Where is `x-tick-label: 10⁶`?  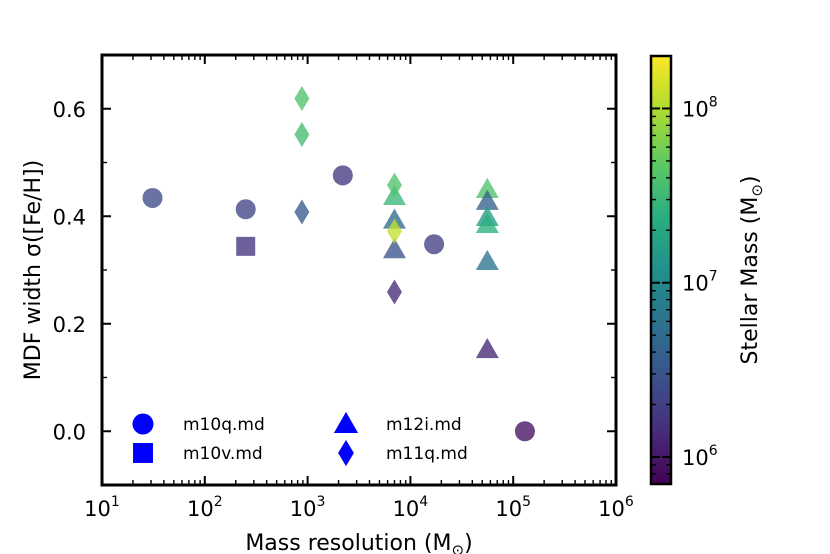
x-tick-label: 10⁶ is located at coordinates (616, 507).